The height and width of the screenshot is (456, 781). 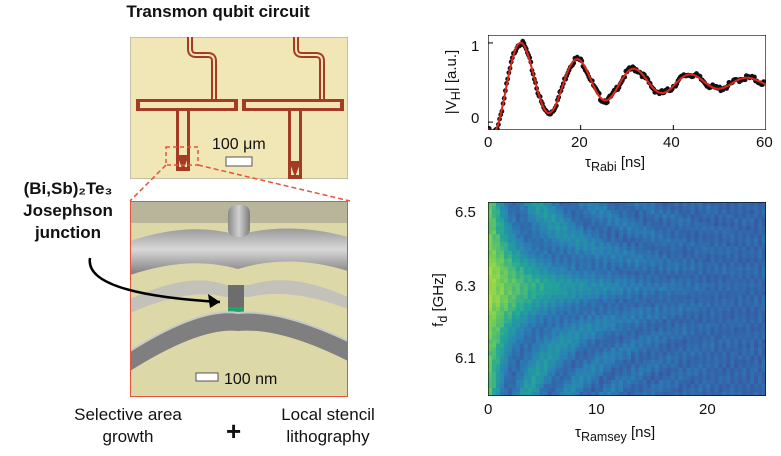 What do you see at coordinates (451, 107) in the screenshot?
I see `rabi-ylabel-main: |V` at bounding box center [451, 107].